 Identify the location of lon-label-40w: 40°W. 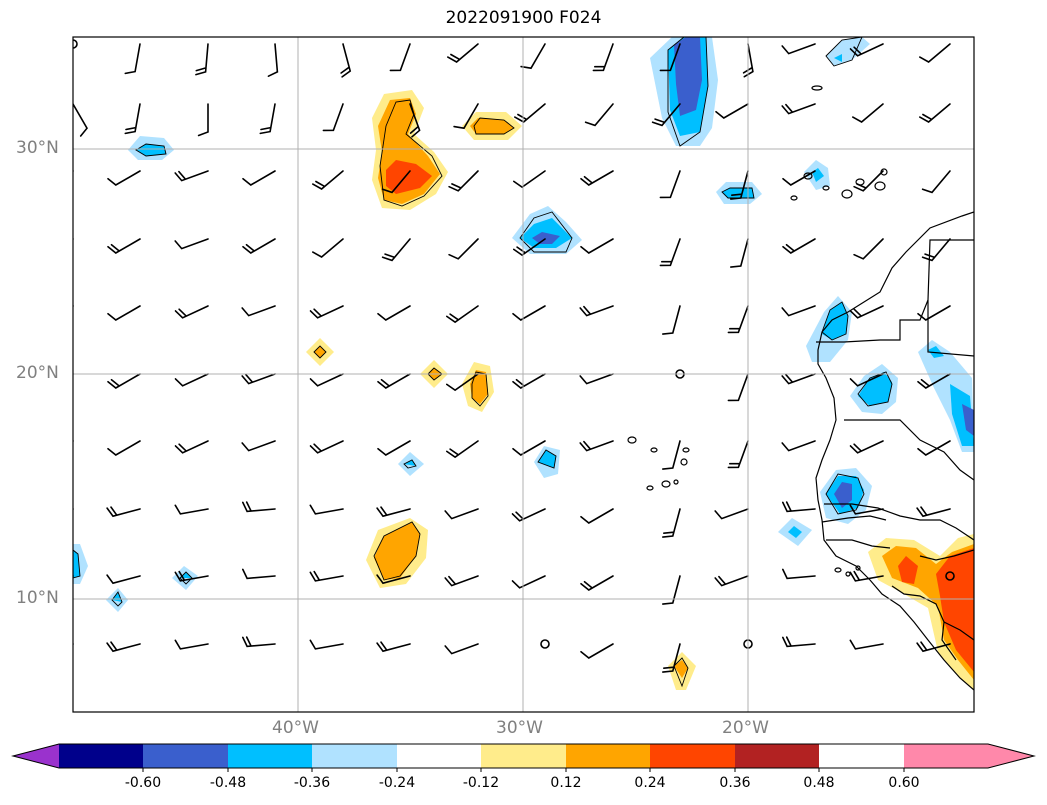
(295, 728).